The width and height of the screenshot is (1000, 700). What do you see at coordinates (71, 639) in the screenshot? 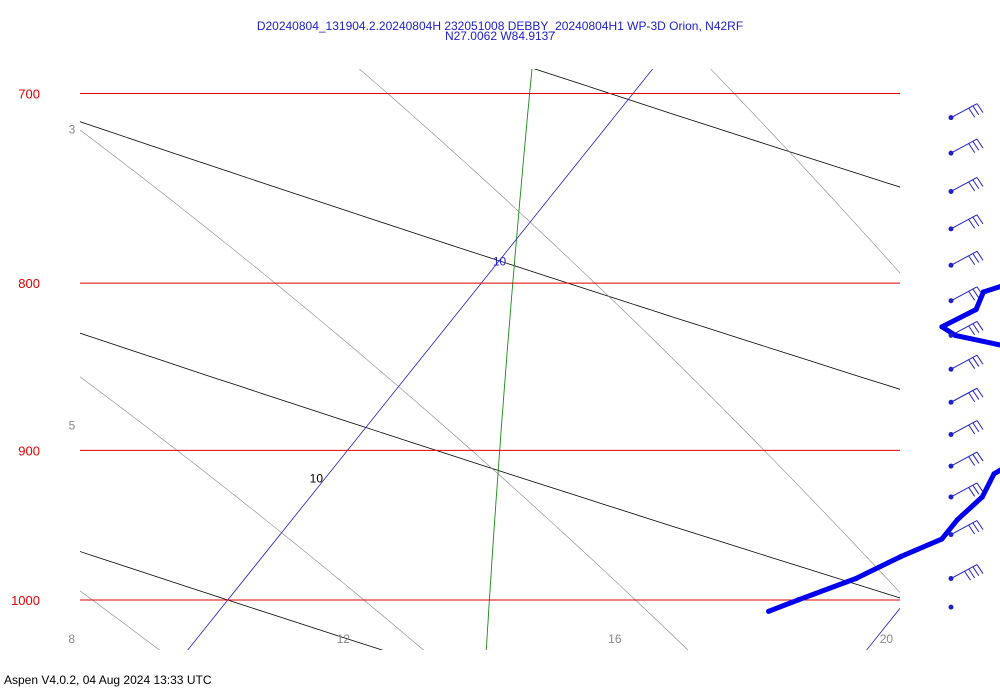
I see `bottom-temperature-label: 8` at bounding box center [71, 639].